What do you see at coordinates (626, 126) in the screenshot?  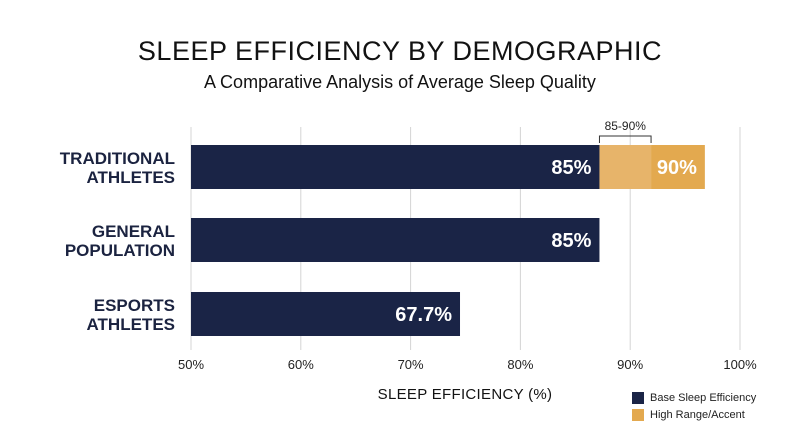 I see `annotation-label: 85-90%` at bounding box center [626, 126].